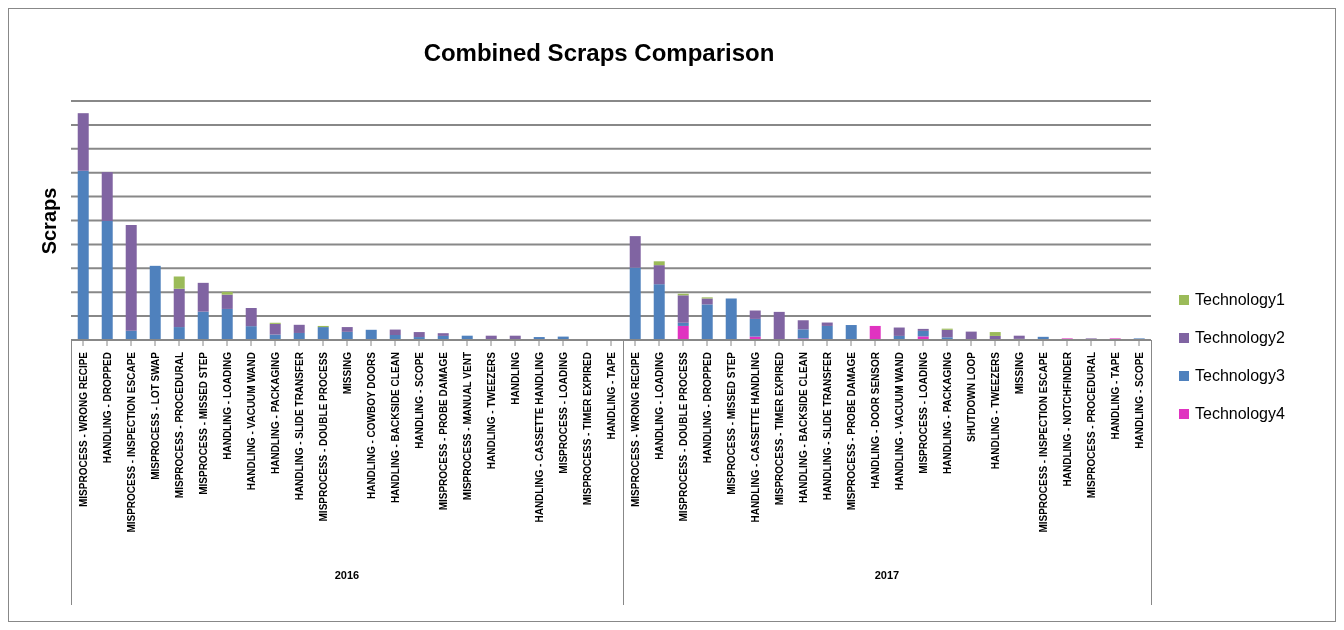  I want to click on x-tick-label: HANDLING - COWBOY DOORS, so click(371, 425).